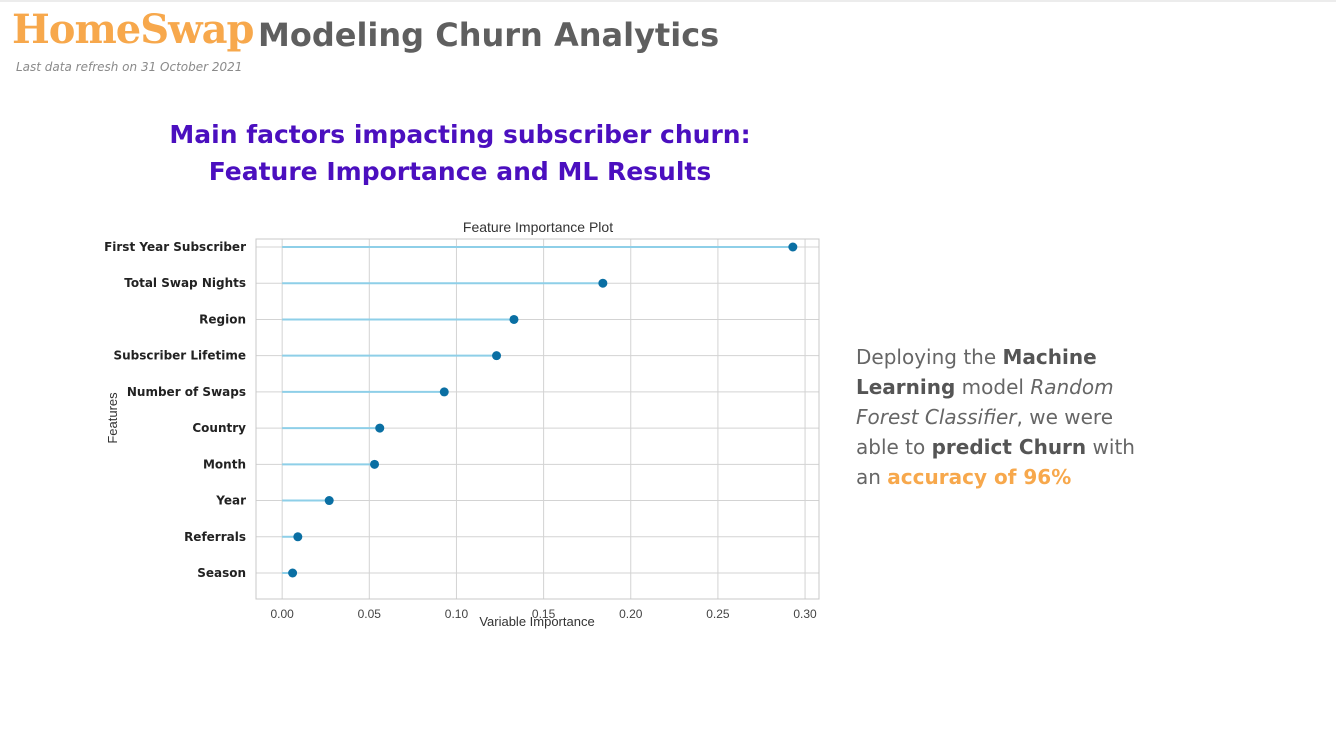 This screenshot has height=750, width=1336. What do you see at coordinates (230, 501) in the screenshot?
I see `y-category-label: Year` at bounding box center [230, 501].